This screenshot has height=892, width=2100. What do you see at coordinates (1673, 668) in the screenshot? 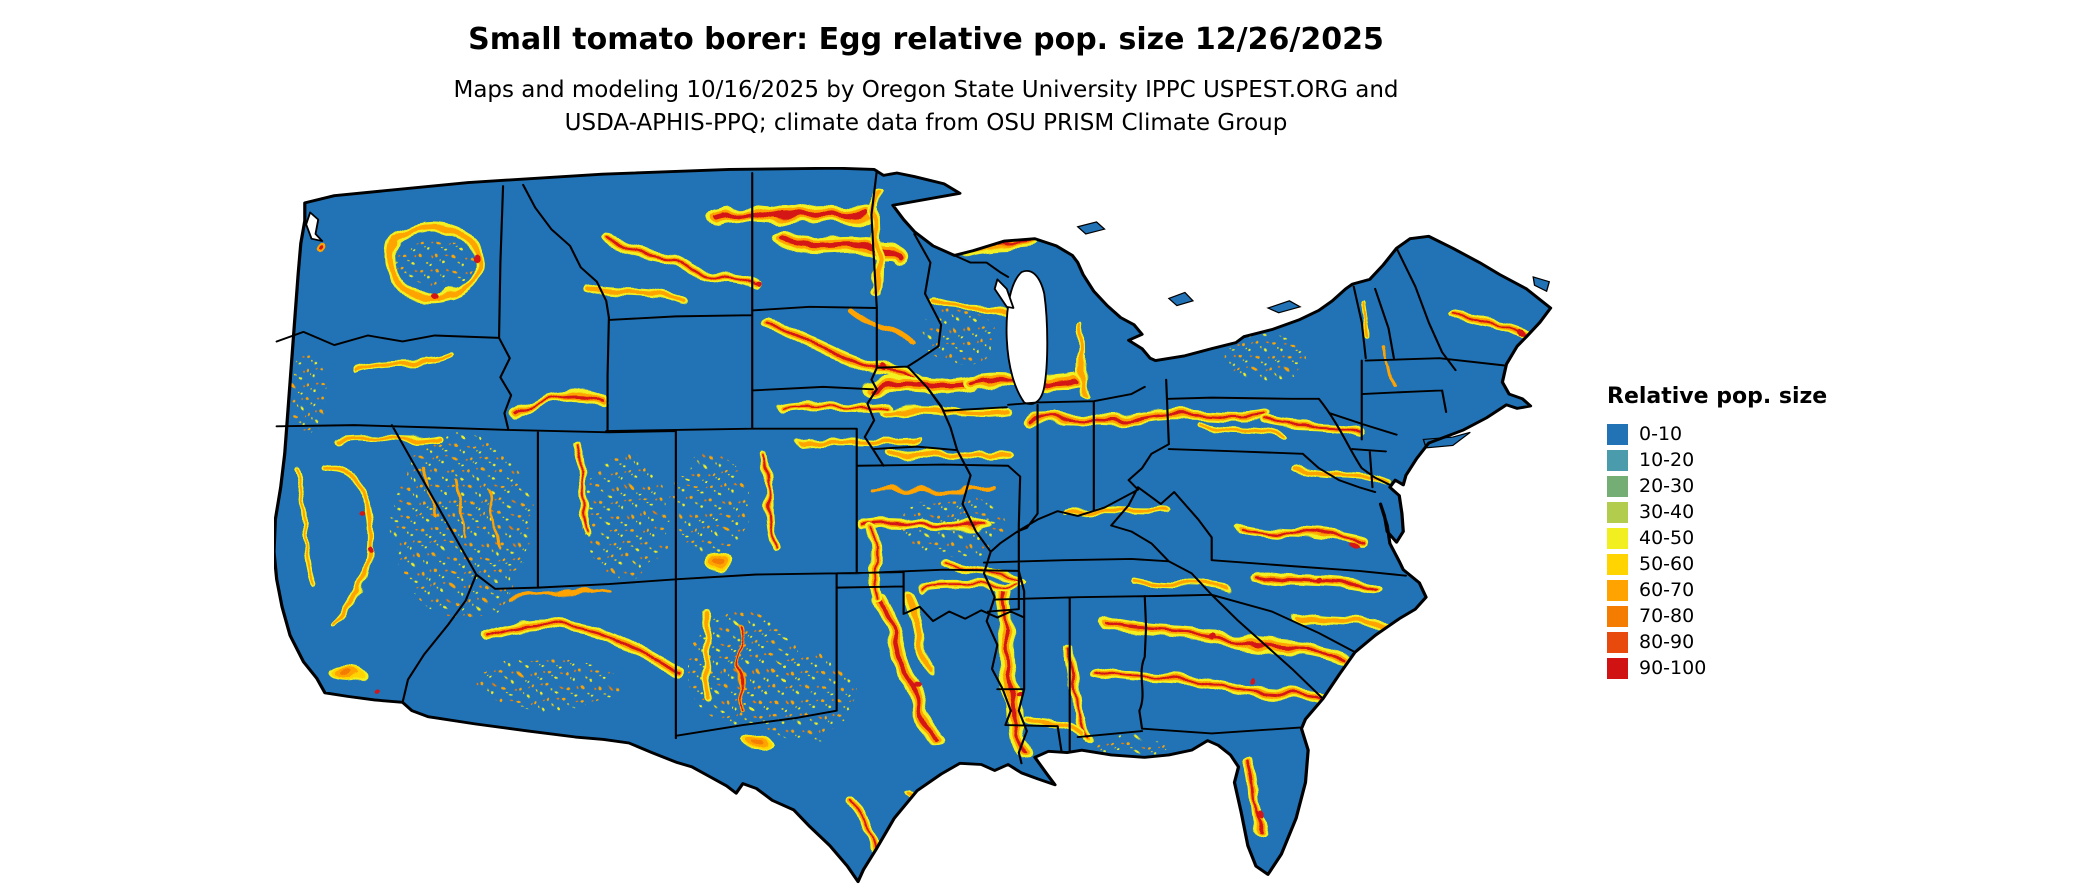
I see `legend-label: 90-100` at bounding box center [1673, 668].